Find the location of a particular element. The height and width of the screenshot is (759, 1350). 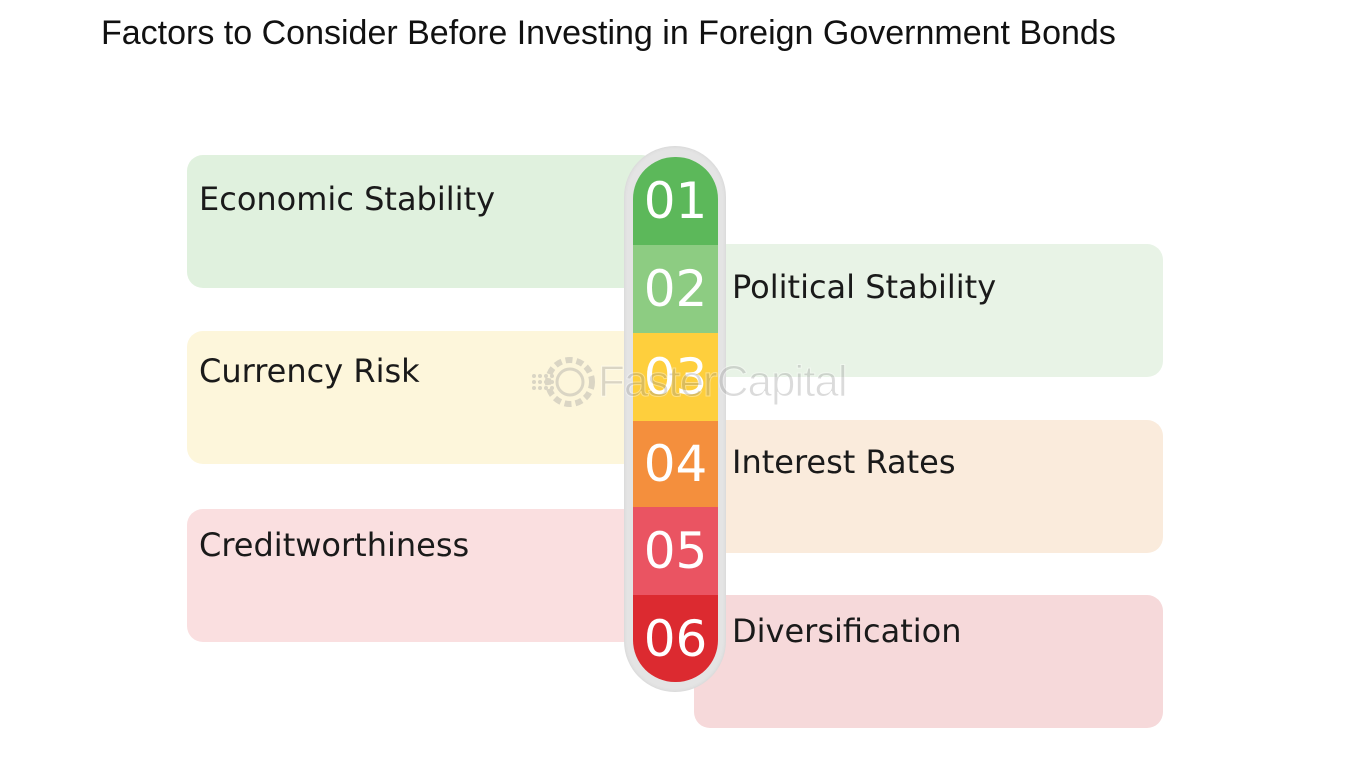

factor-label: Political Stability is located at coordinates (864, 287).